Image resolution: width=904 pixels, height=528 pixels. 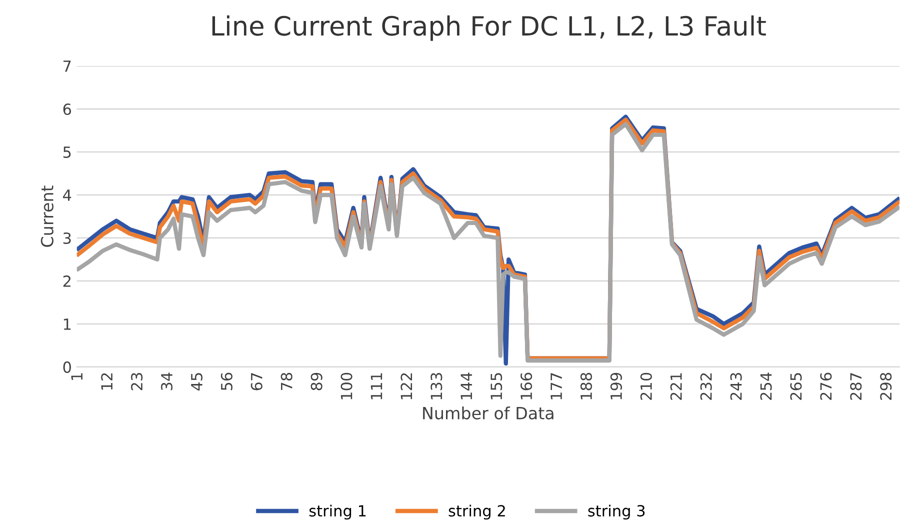 I want to click on x-tick-label: 188, so click(x=586, y=386).